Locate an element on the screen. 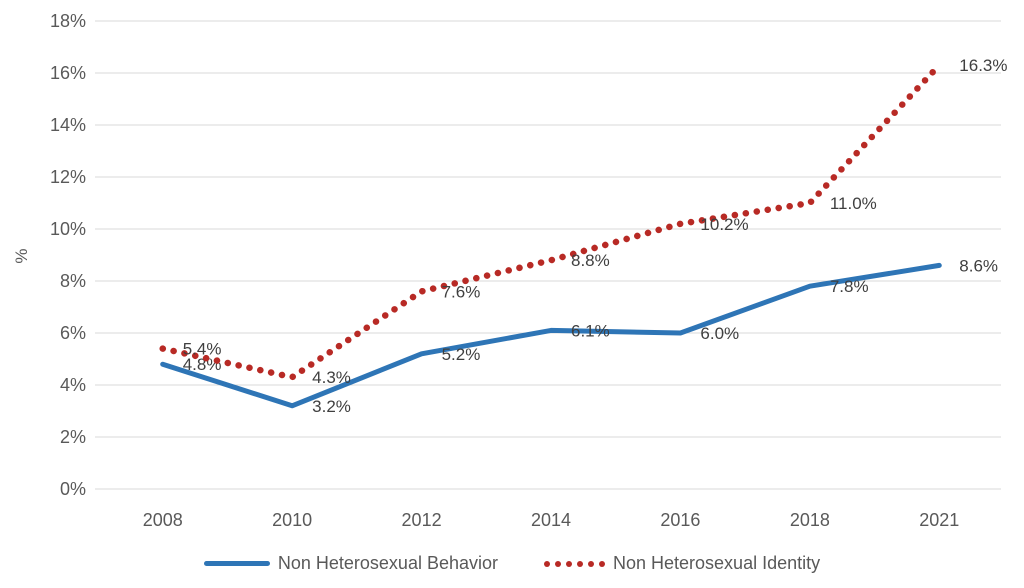 This screenshot has height=588, width=1024. x-tick-label: 2012 is located at coordinates (422, 520).